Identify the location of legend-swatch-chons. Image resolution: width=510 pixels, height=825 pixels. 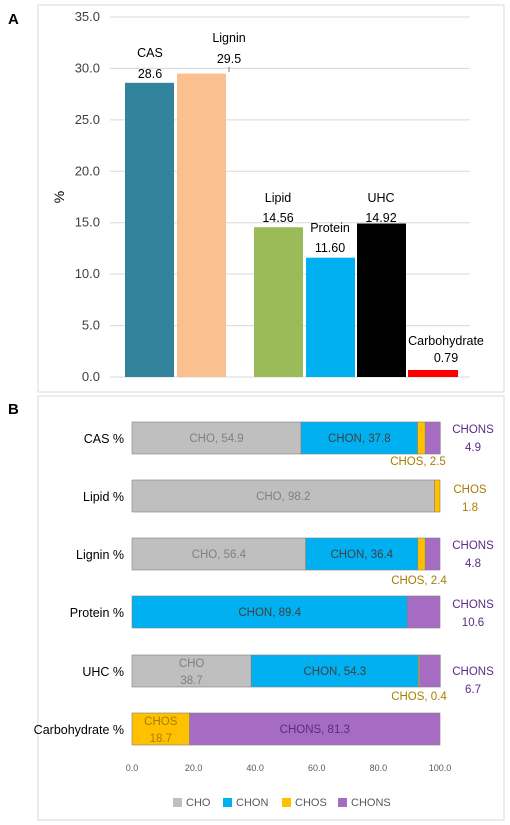
(342, 802).